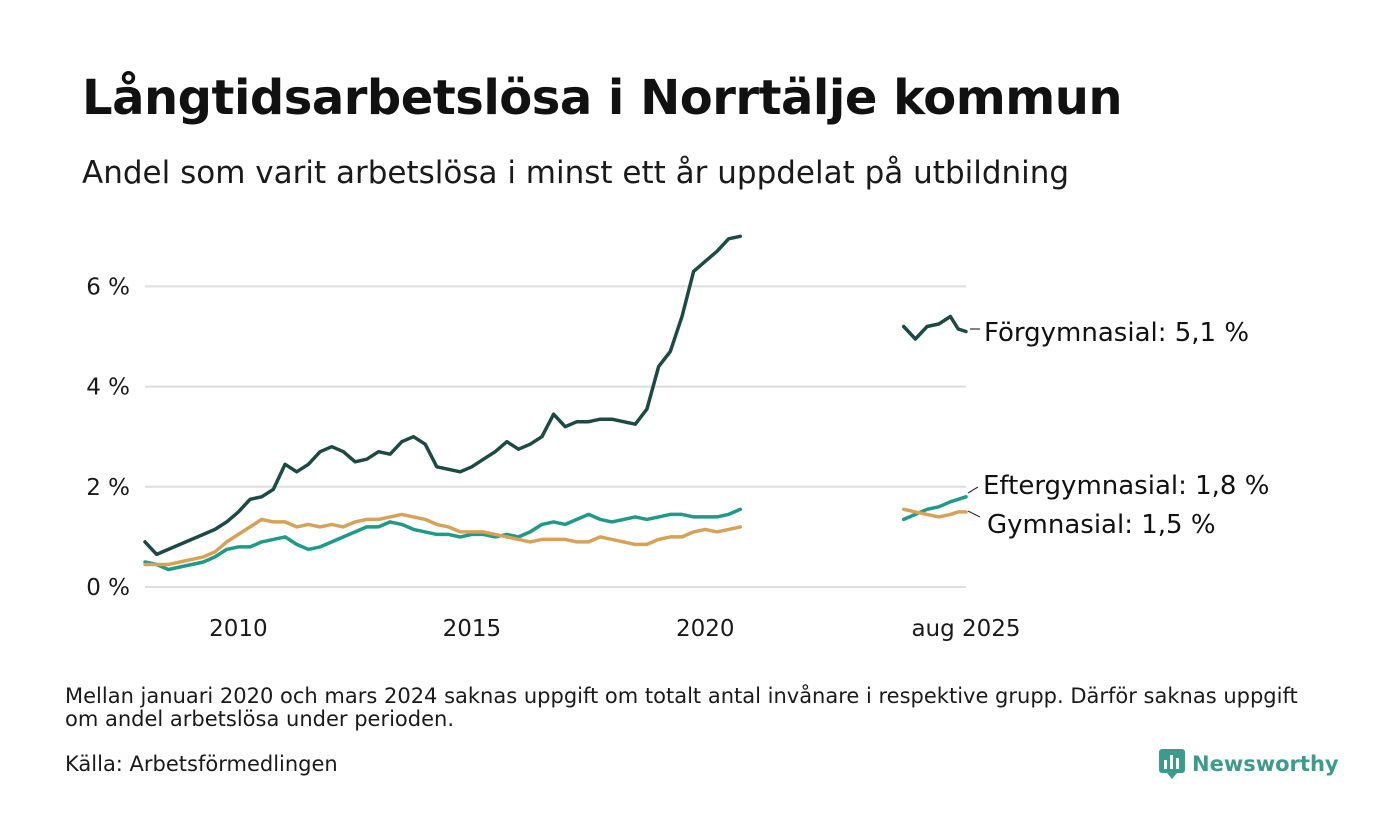  I want to click on series-line-forgymnasial-recent, so click(934, 327).